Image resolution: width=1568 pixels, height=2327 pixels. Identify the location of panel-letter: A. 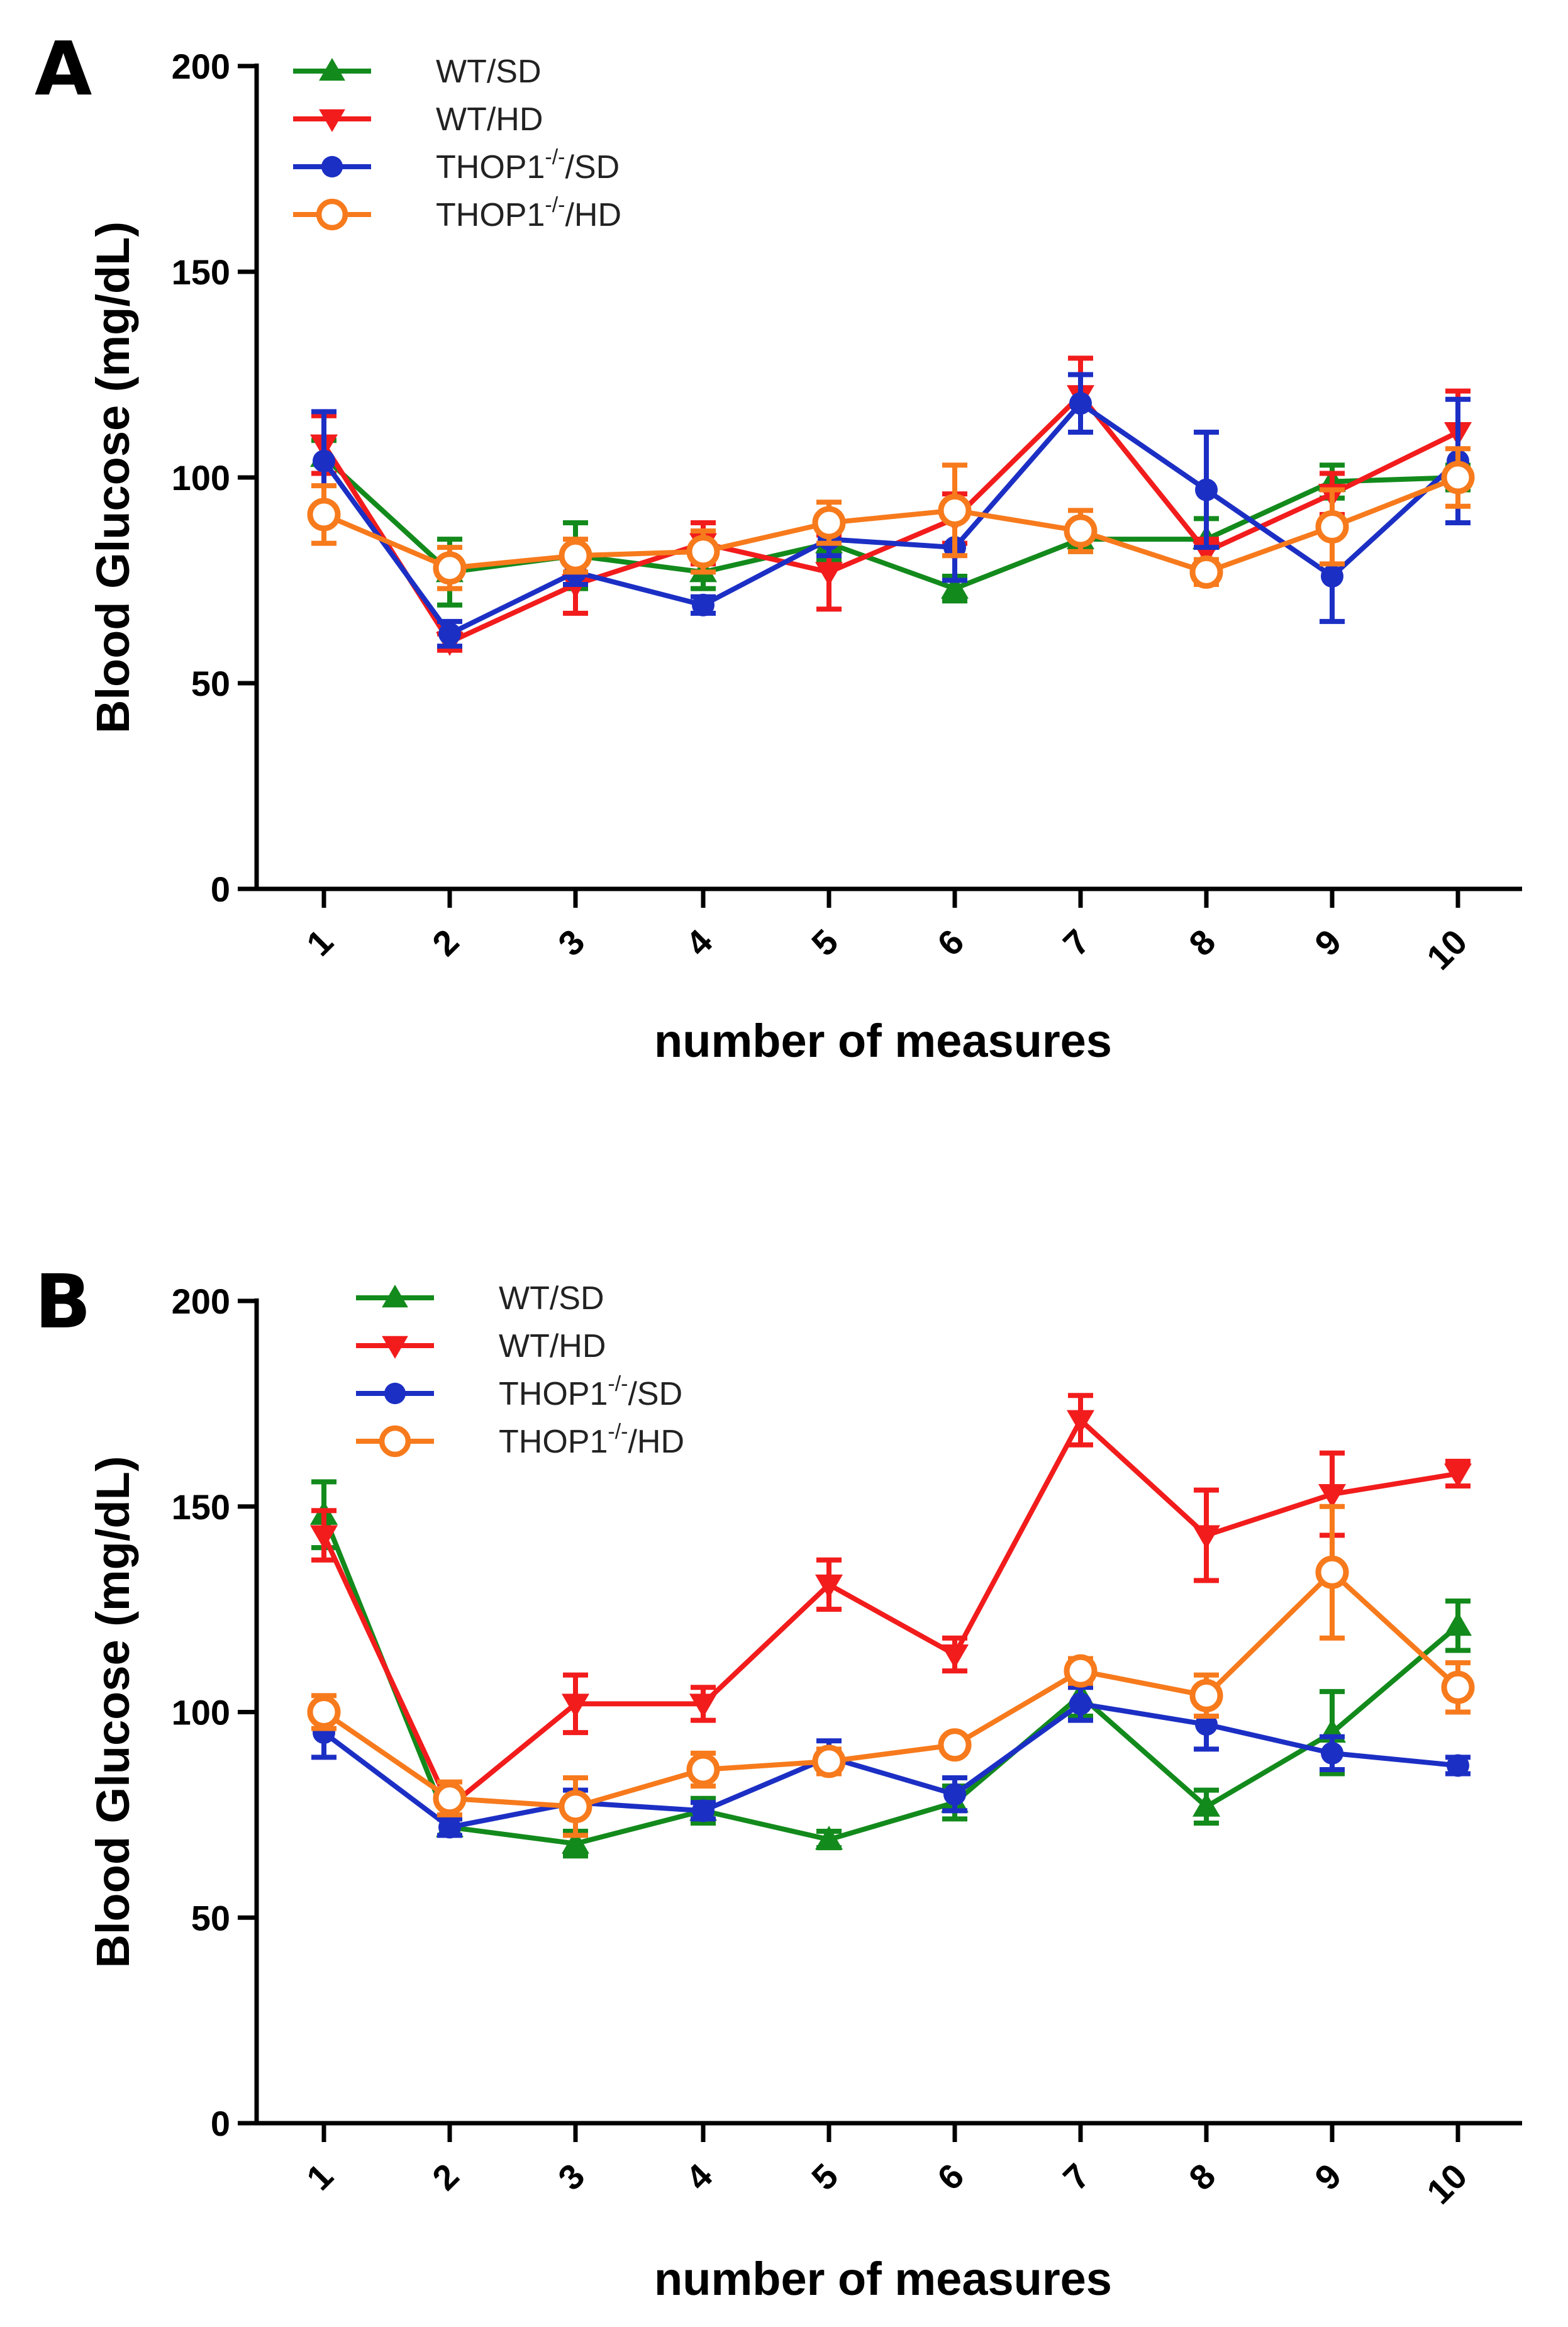
(64, 68).